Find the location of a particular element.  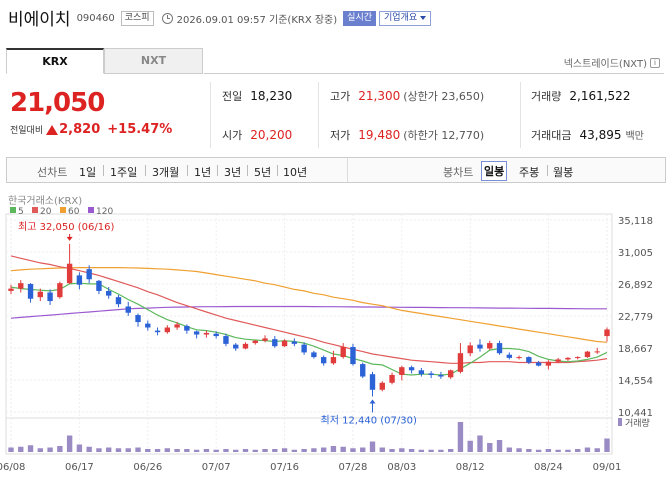

company-overview-label: 기업개요 is located at coordinates (401, 17).